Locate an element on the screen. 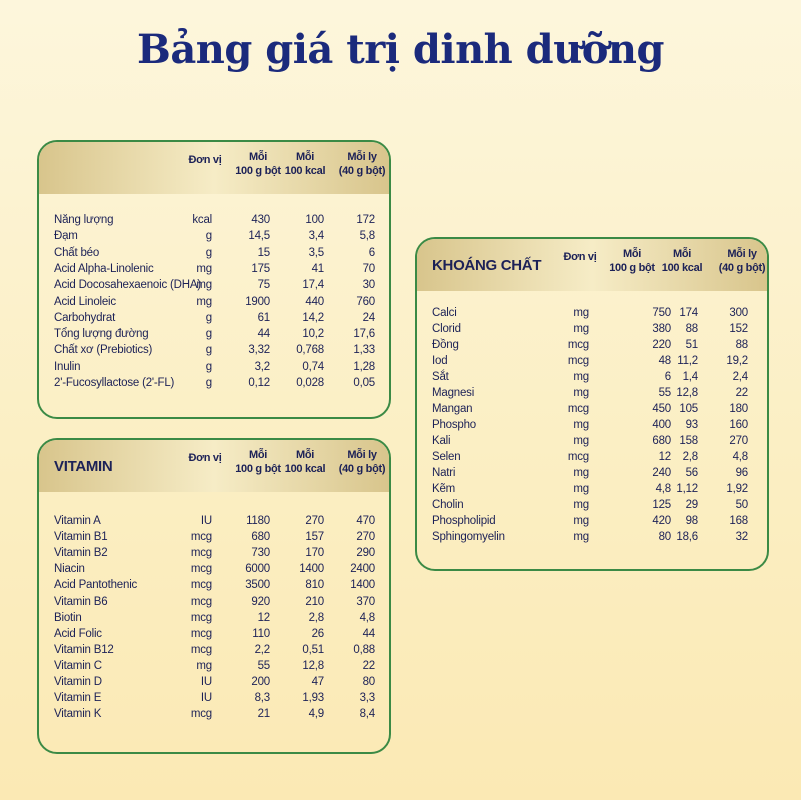  cell-value: 810 is located at coordinates (314, 585).